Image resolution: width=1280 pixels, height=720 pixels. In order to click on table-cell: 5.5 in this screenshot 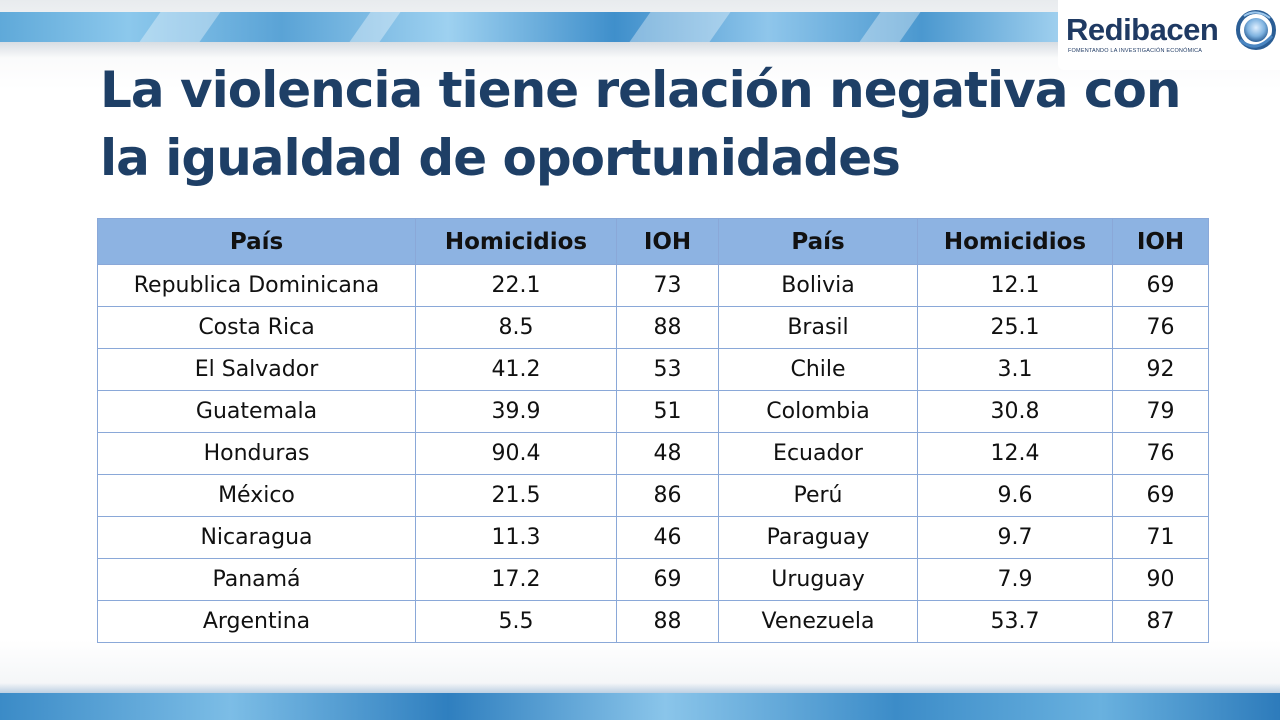, I will do `click(516, 621)`.